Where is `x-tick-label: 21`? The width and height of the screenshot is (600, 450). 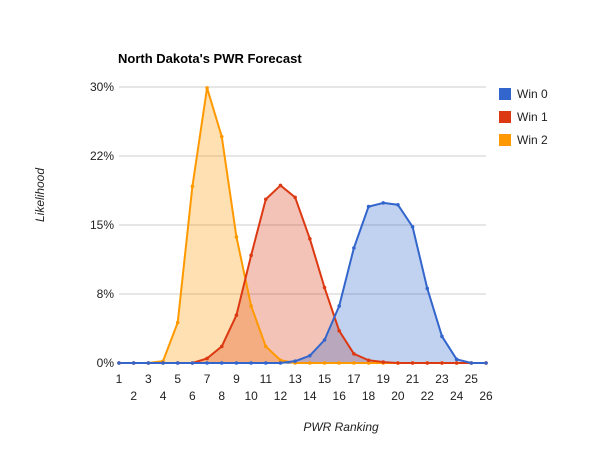 x-tick-label: 21 is located at coordinates (413, 379).